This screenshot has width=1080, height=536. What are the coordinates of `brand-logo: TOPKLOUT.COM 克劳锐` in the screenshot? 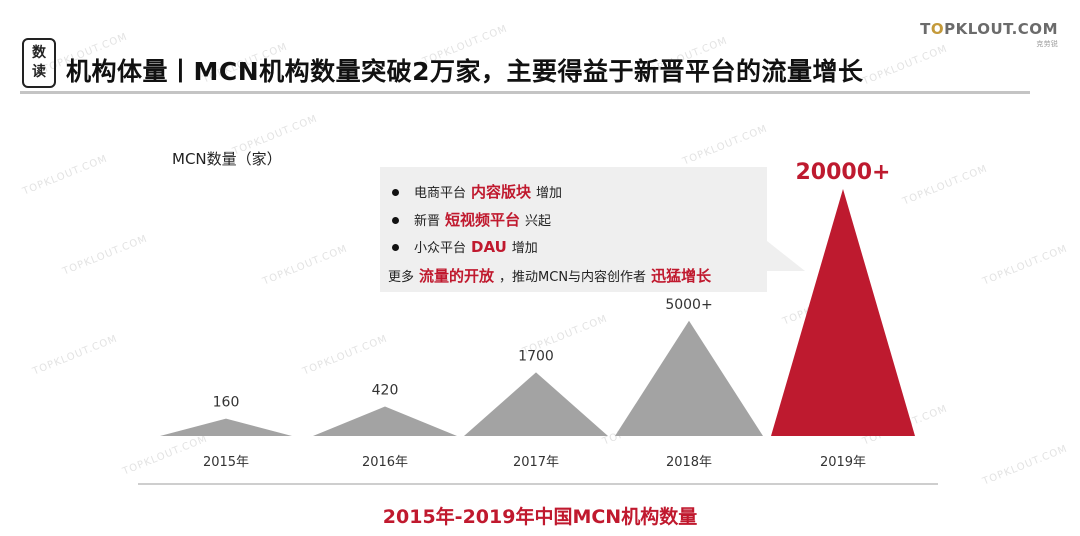 It's located at (989, 34).